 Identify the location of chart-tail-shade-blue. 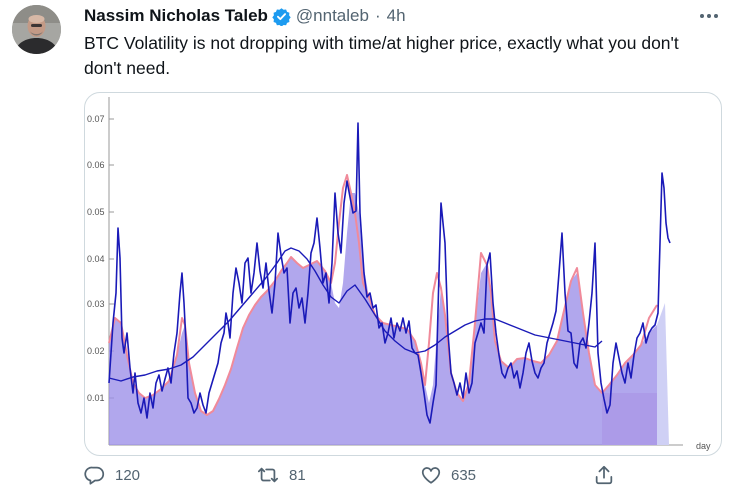
(663, 374).